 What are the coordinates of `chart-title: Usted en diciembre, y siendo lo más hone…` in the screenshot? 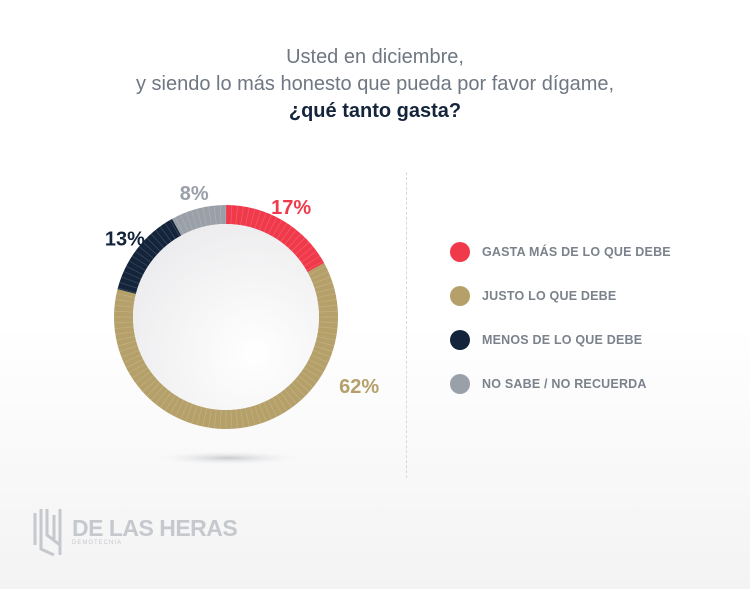 It's located at (375, 84).